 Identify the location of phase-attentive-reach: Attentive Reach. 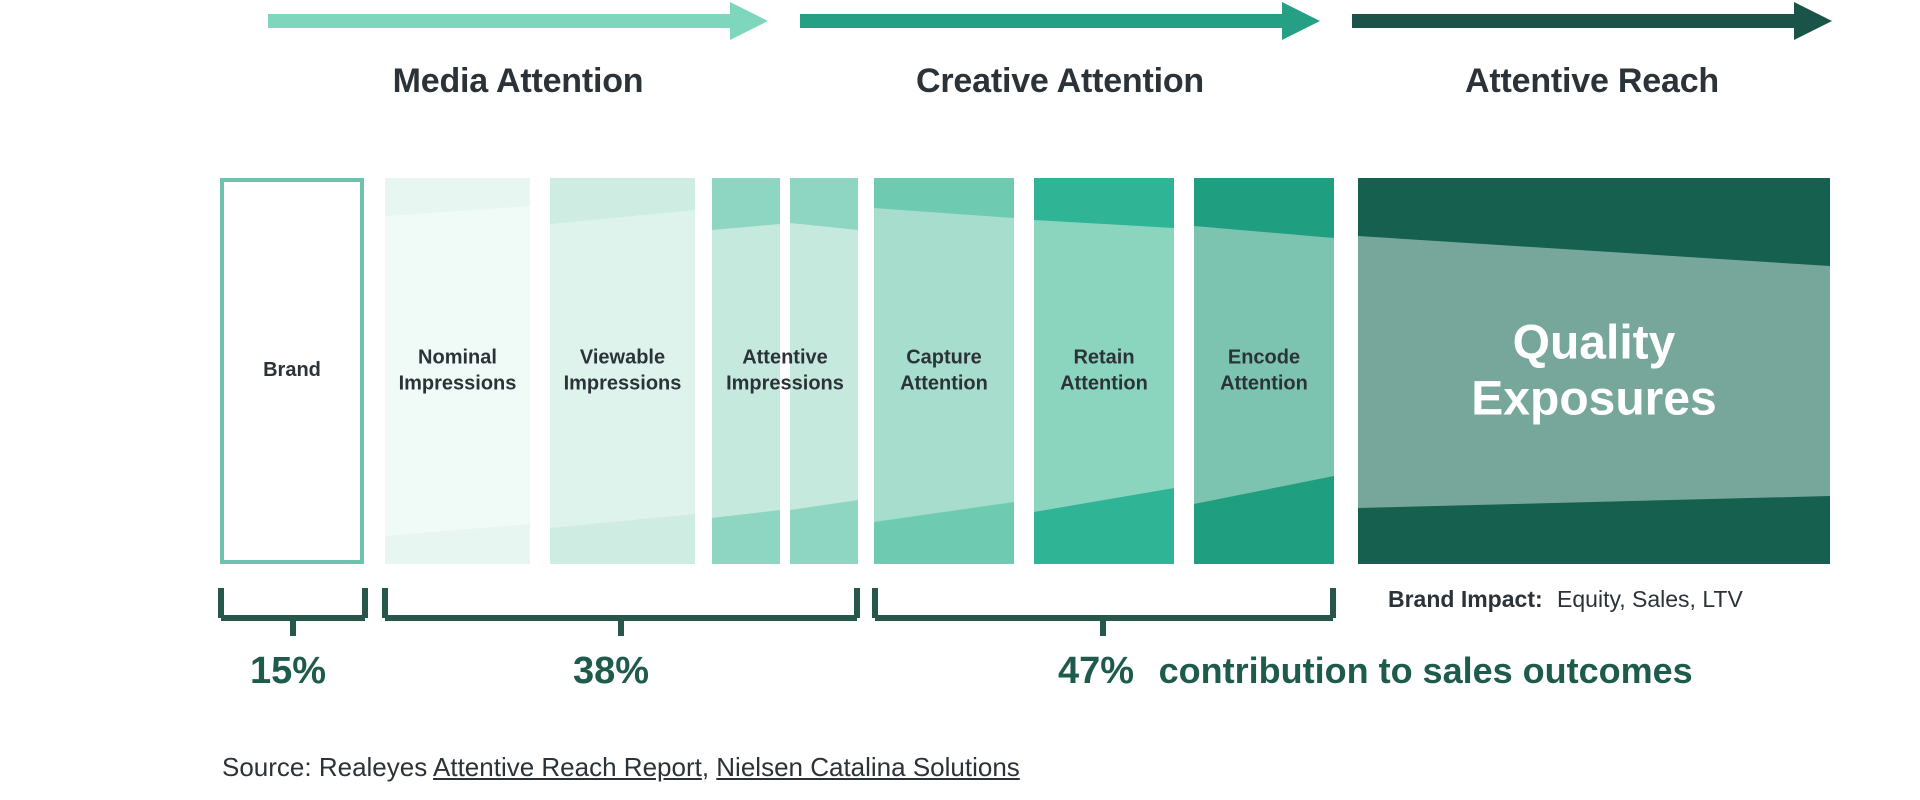
(1592, 50).